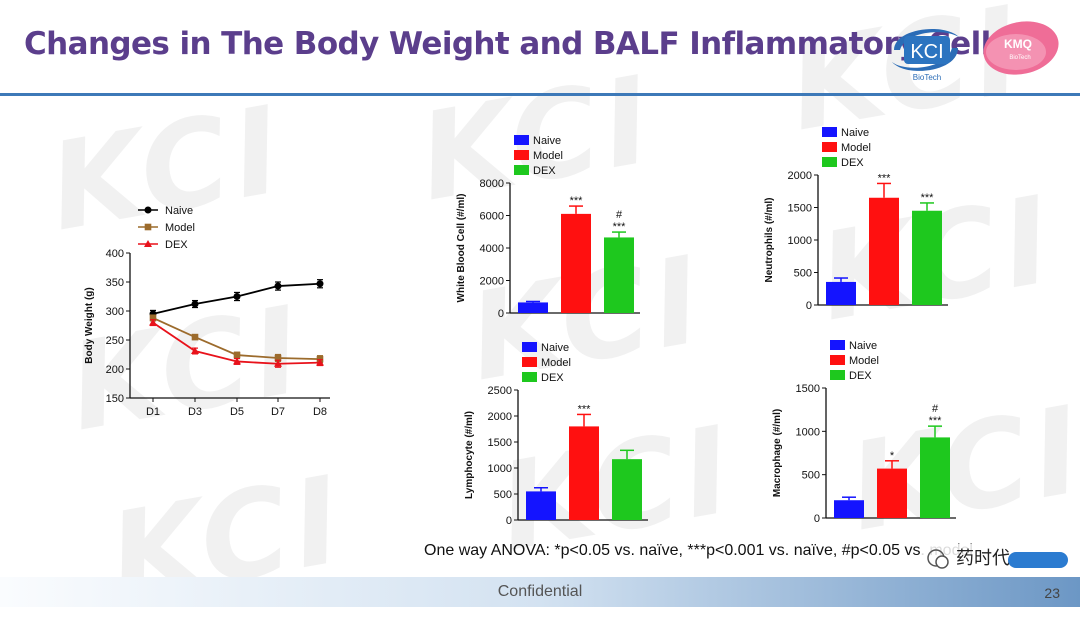 The image size is (1080, 628). Describe the element at coordinates (492, 184) in the screenshot. I see `y-tick-label: 8000` at that location.